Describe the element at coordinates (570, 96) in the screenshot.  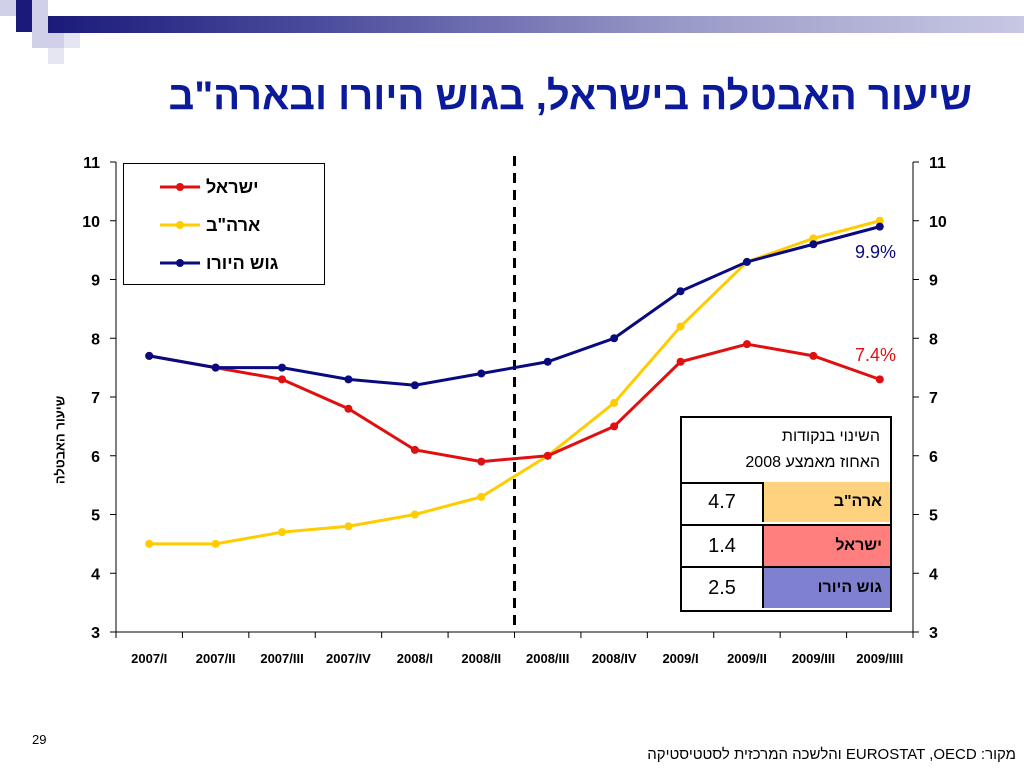
I see `slide-title: שיעור האבטלה בישראל, בגוש היורו ובארה"ב` at that location.